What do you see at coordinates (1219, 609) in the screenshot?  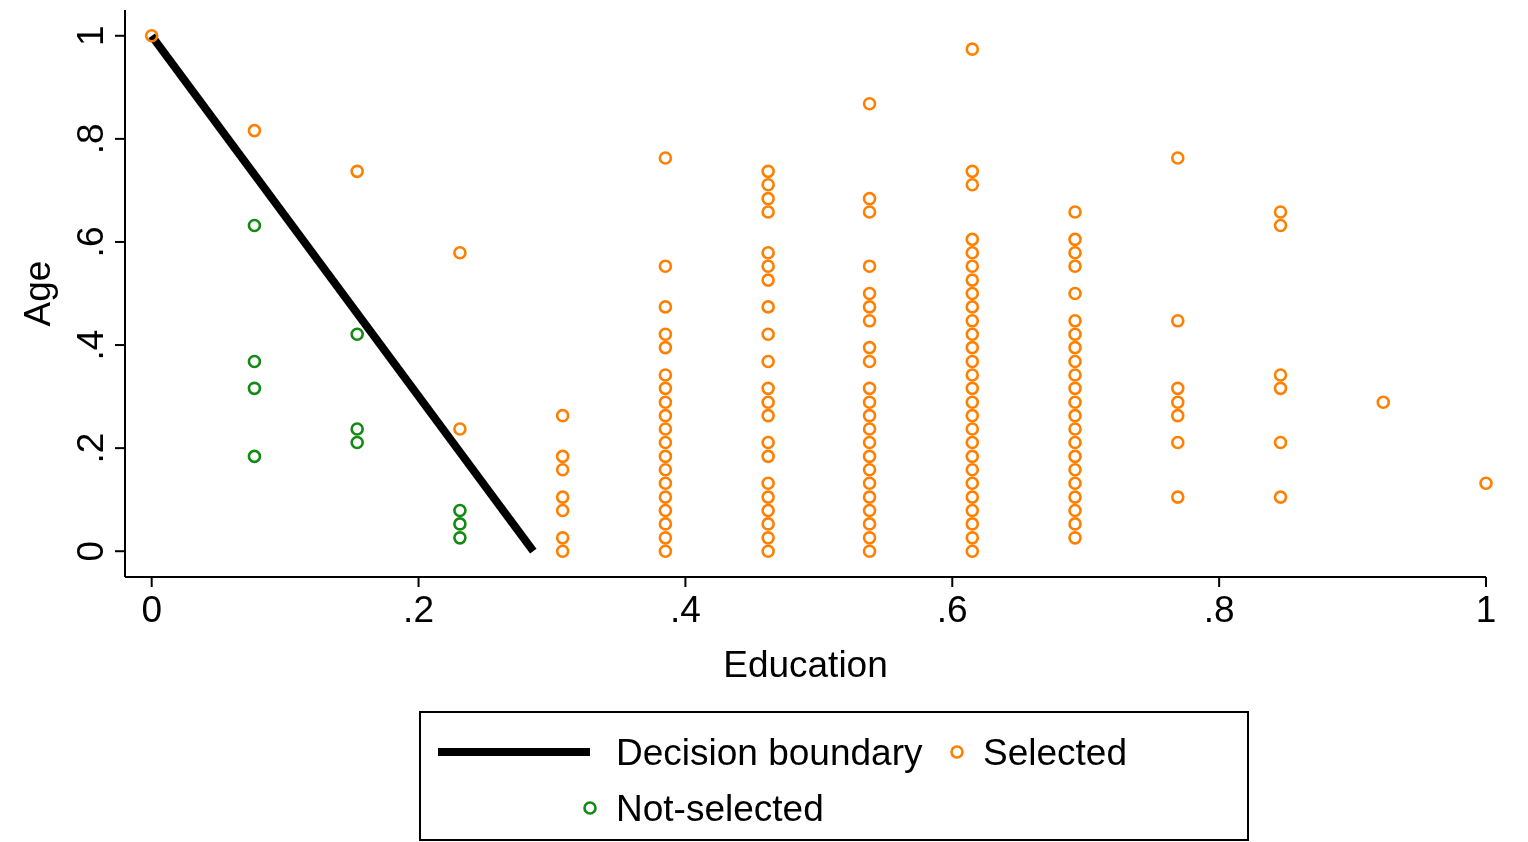 I see `x-tick-label: .8` at bounding box center [1219, 609].